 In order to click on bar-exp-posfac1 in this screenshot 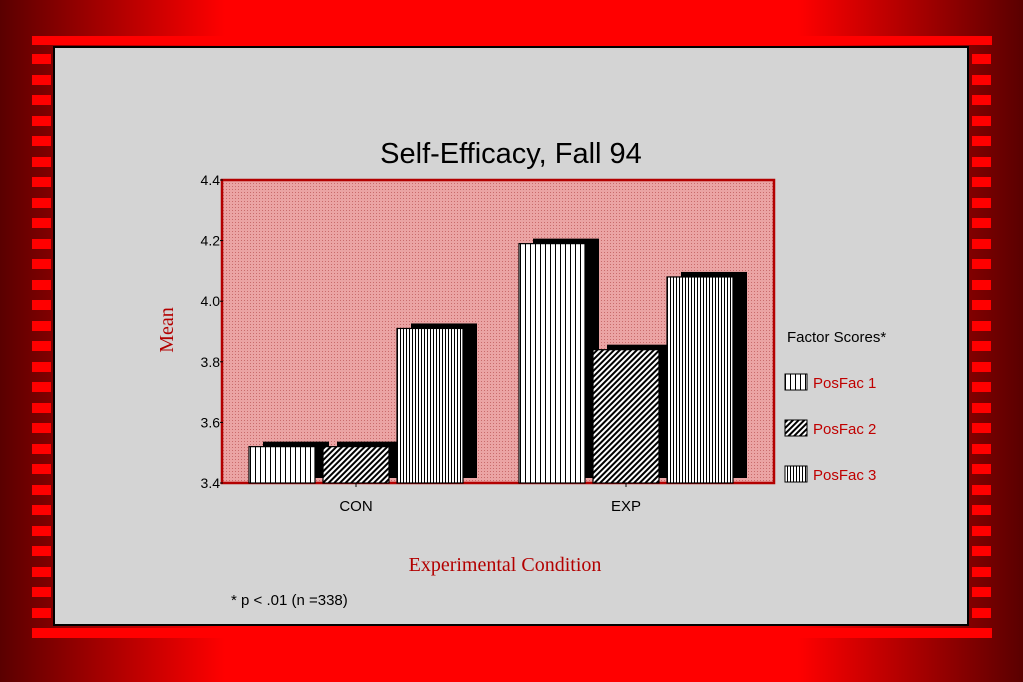, I will do `click(552, 363)`.